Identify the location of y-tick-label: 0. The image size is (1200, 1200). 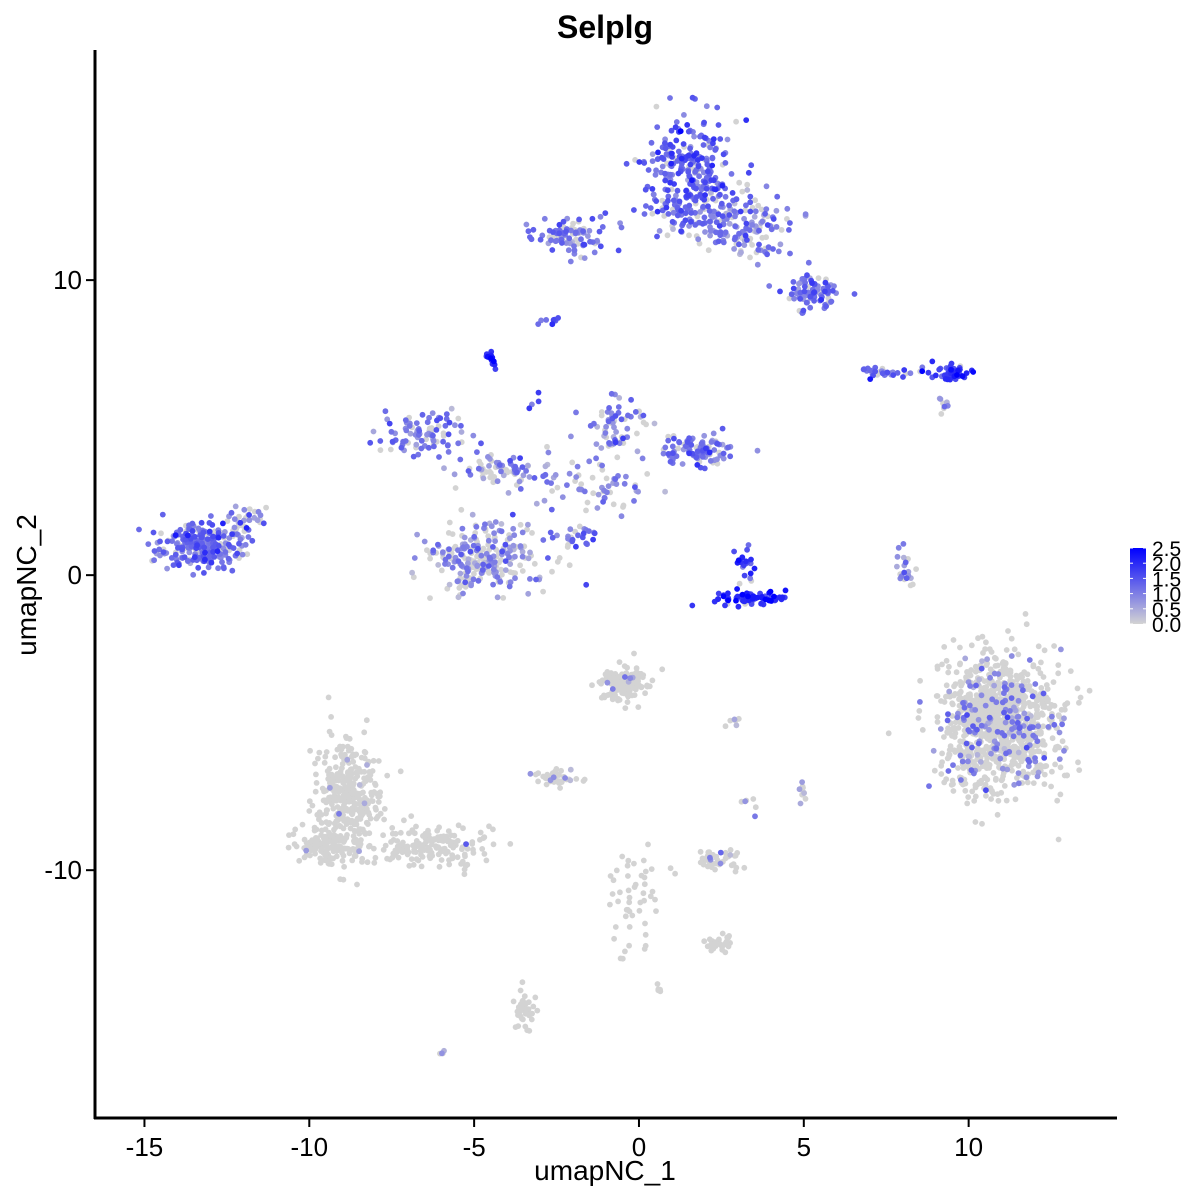
(75, 575).